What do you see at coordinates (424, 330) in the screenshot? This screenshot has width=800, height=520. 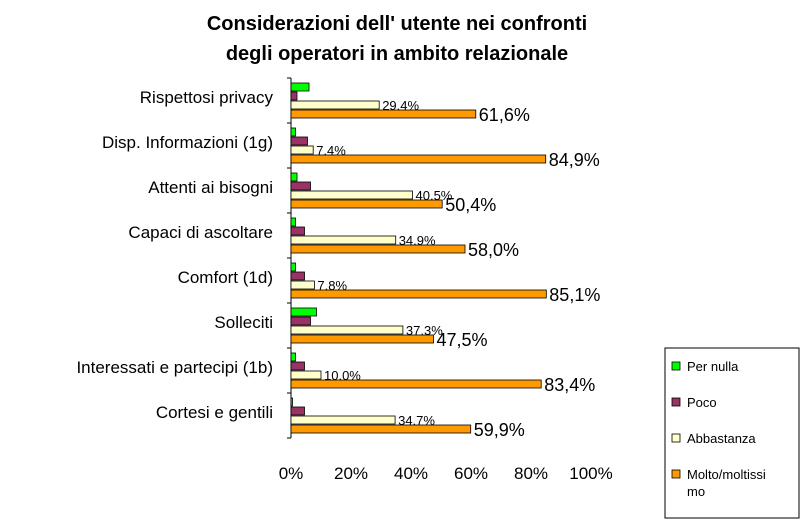 I see `data-label: 37,3%` at bounding box center [424, 330].